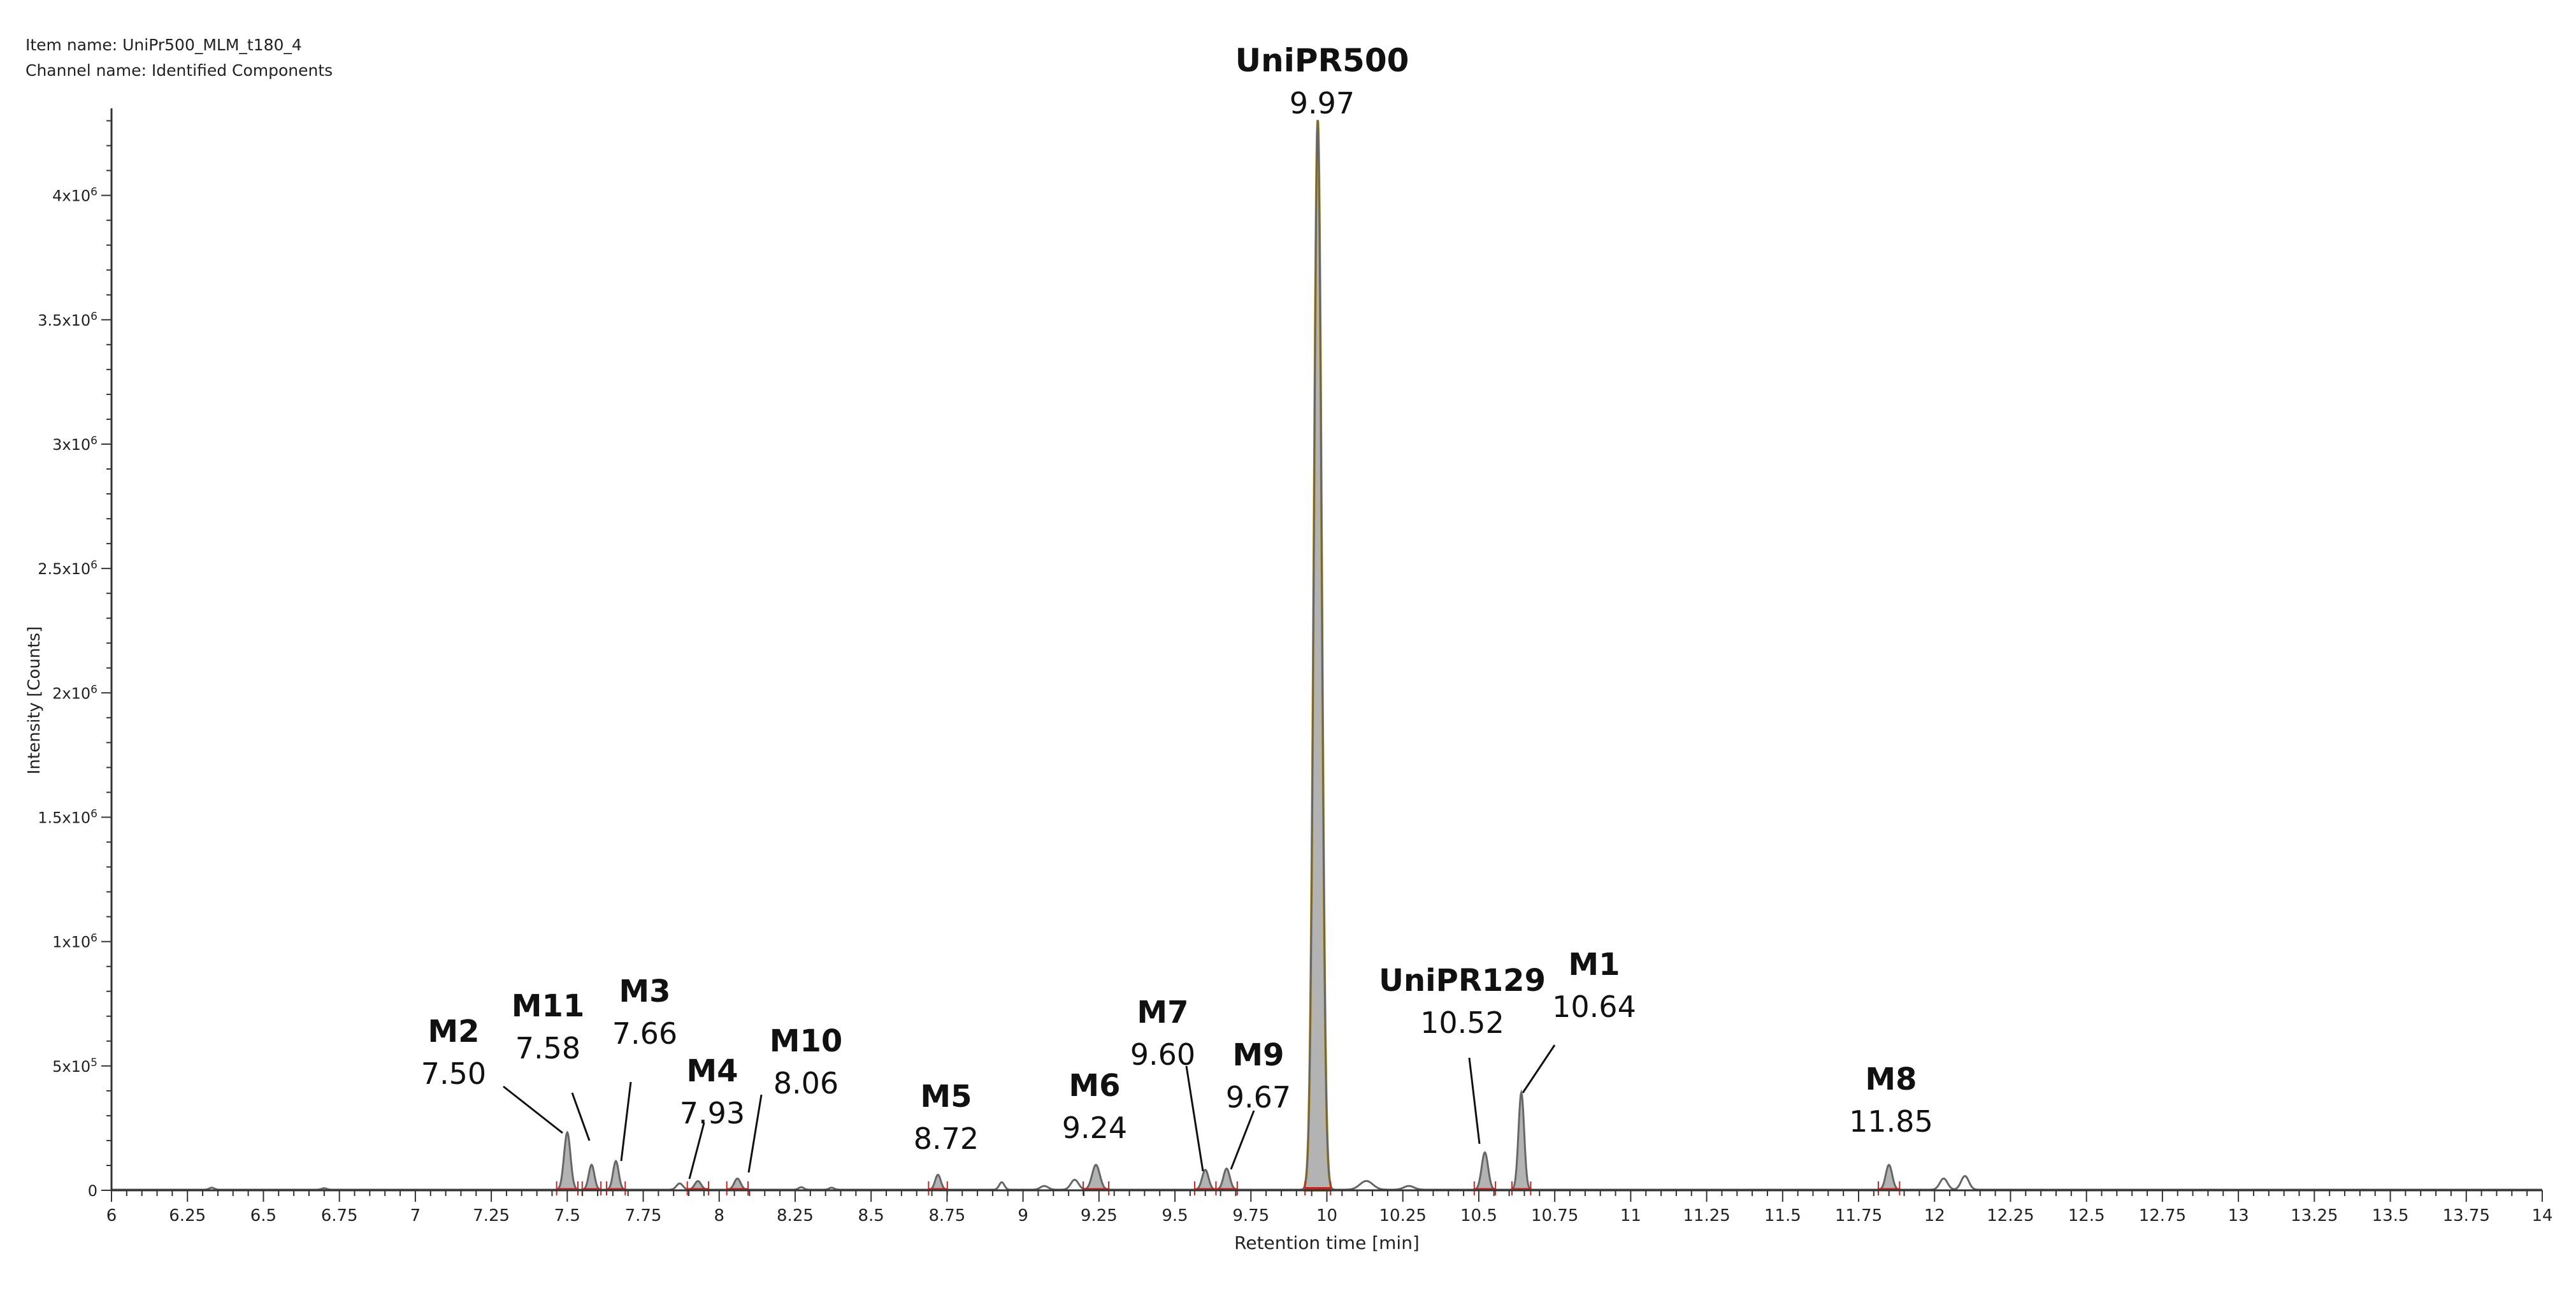 Image resolution: width=2576 pixels, height=1298 pixels. I want to click on y-tick-label: 1x10⁶, so click(74, 941).